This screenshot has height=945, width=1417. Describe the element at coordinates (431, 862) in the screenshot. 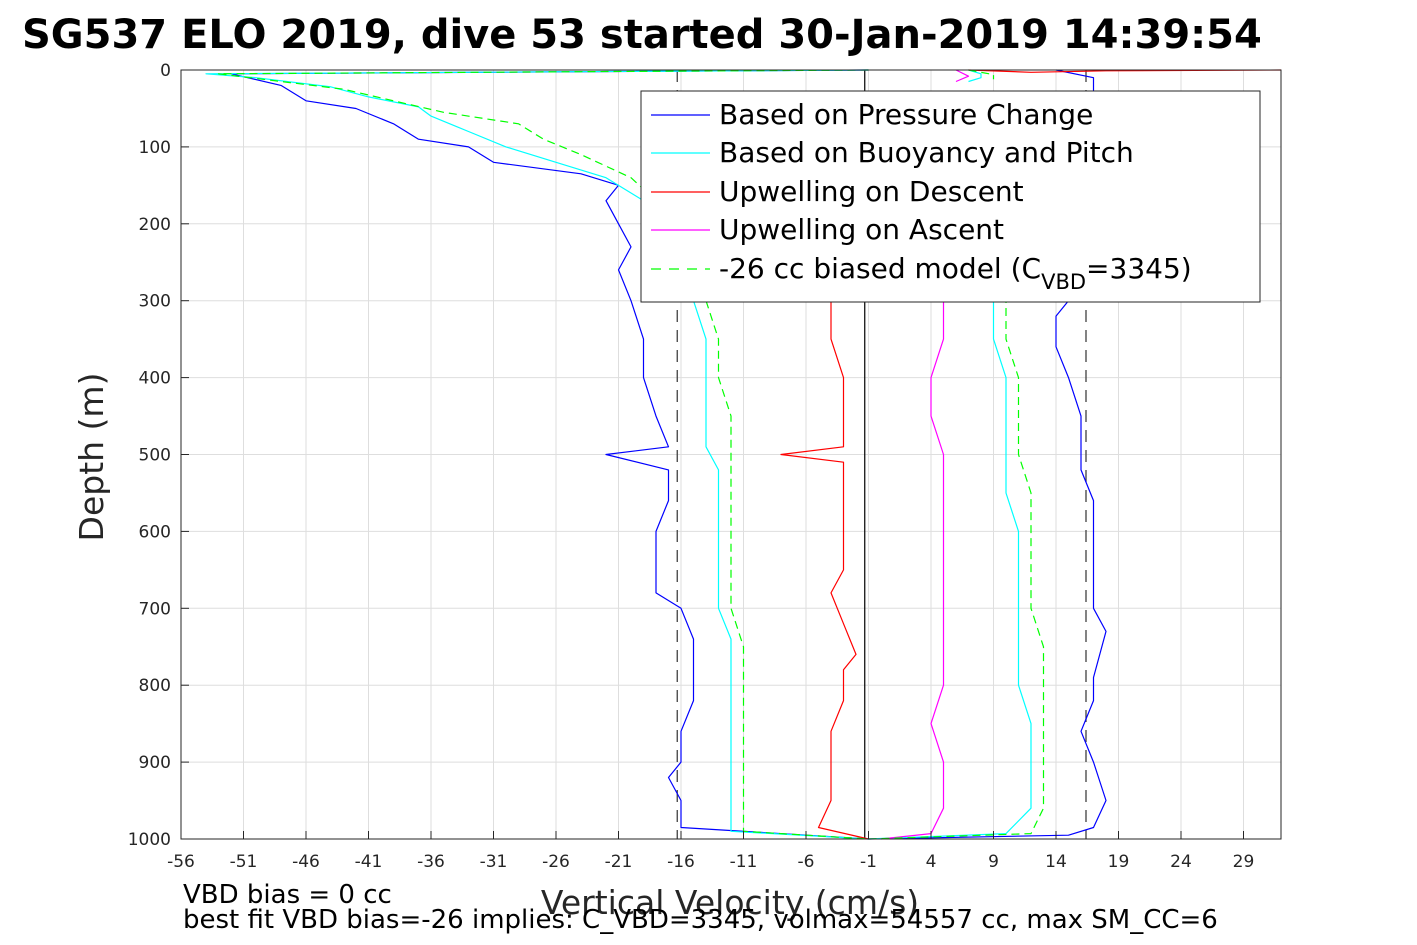

I see `x-tick-label: -36` at that location.